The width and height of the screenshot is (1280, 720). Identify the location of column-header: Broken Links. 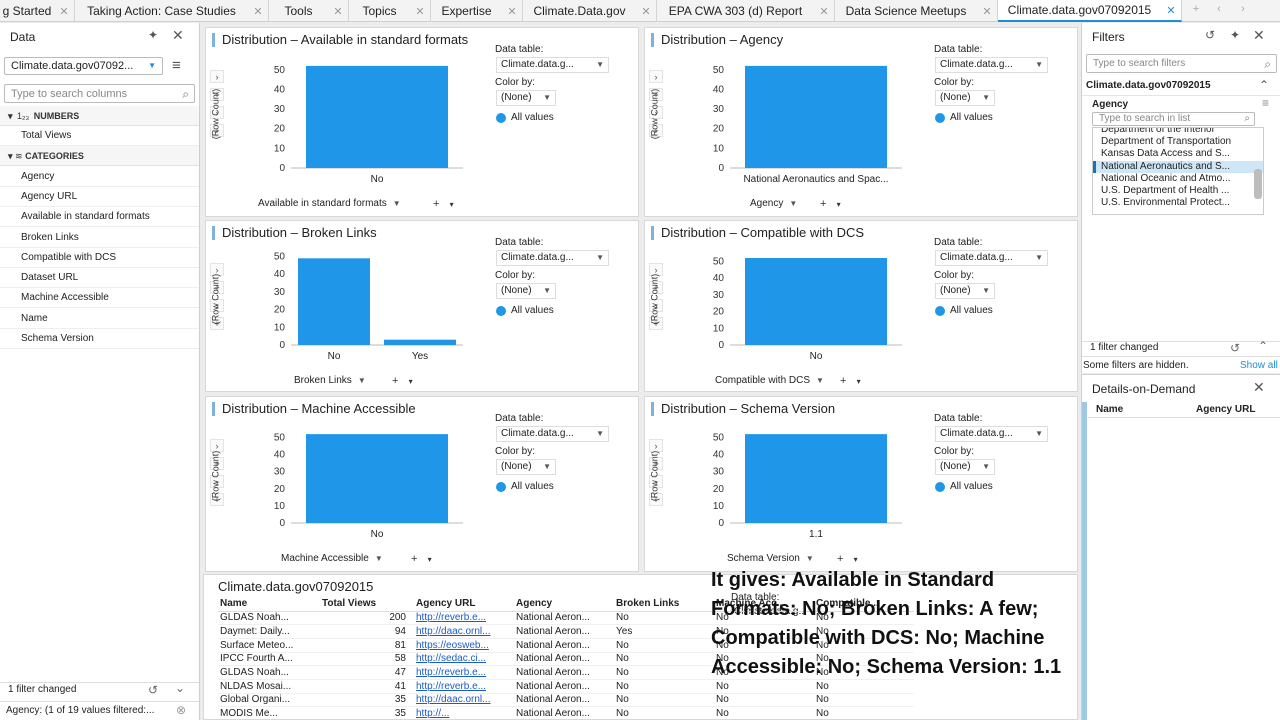
(664, 604).